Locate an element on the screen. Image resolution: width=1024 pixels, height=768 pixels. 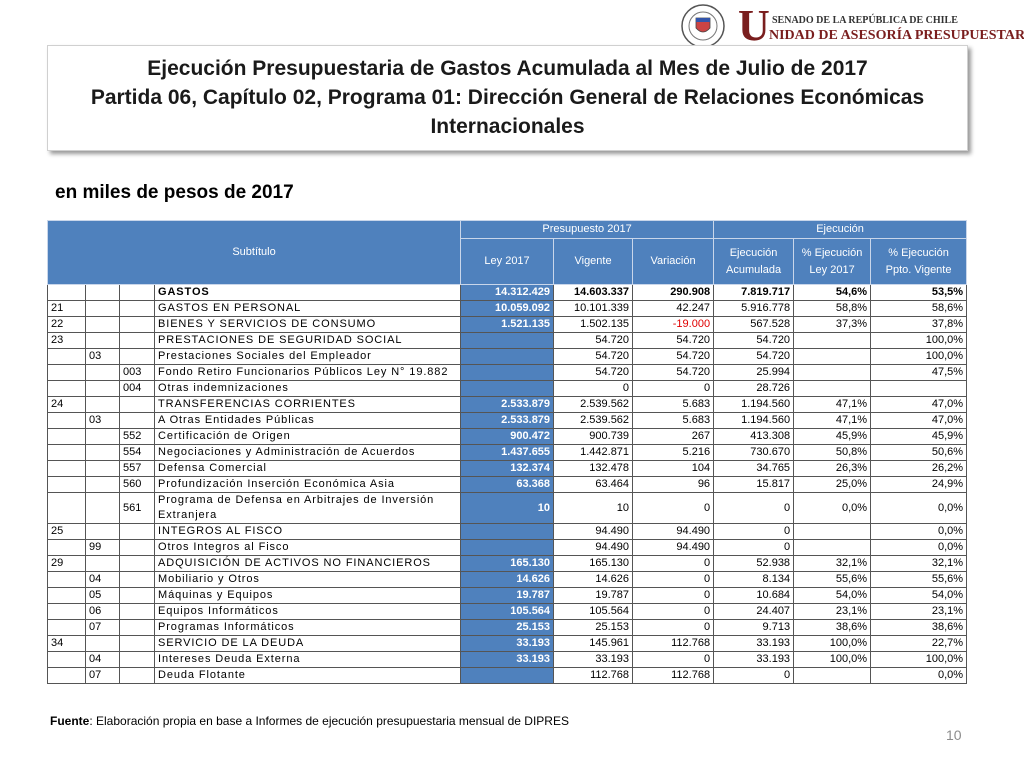
cell: 112.768 is located at coordinates (673, 643).